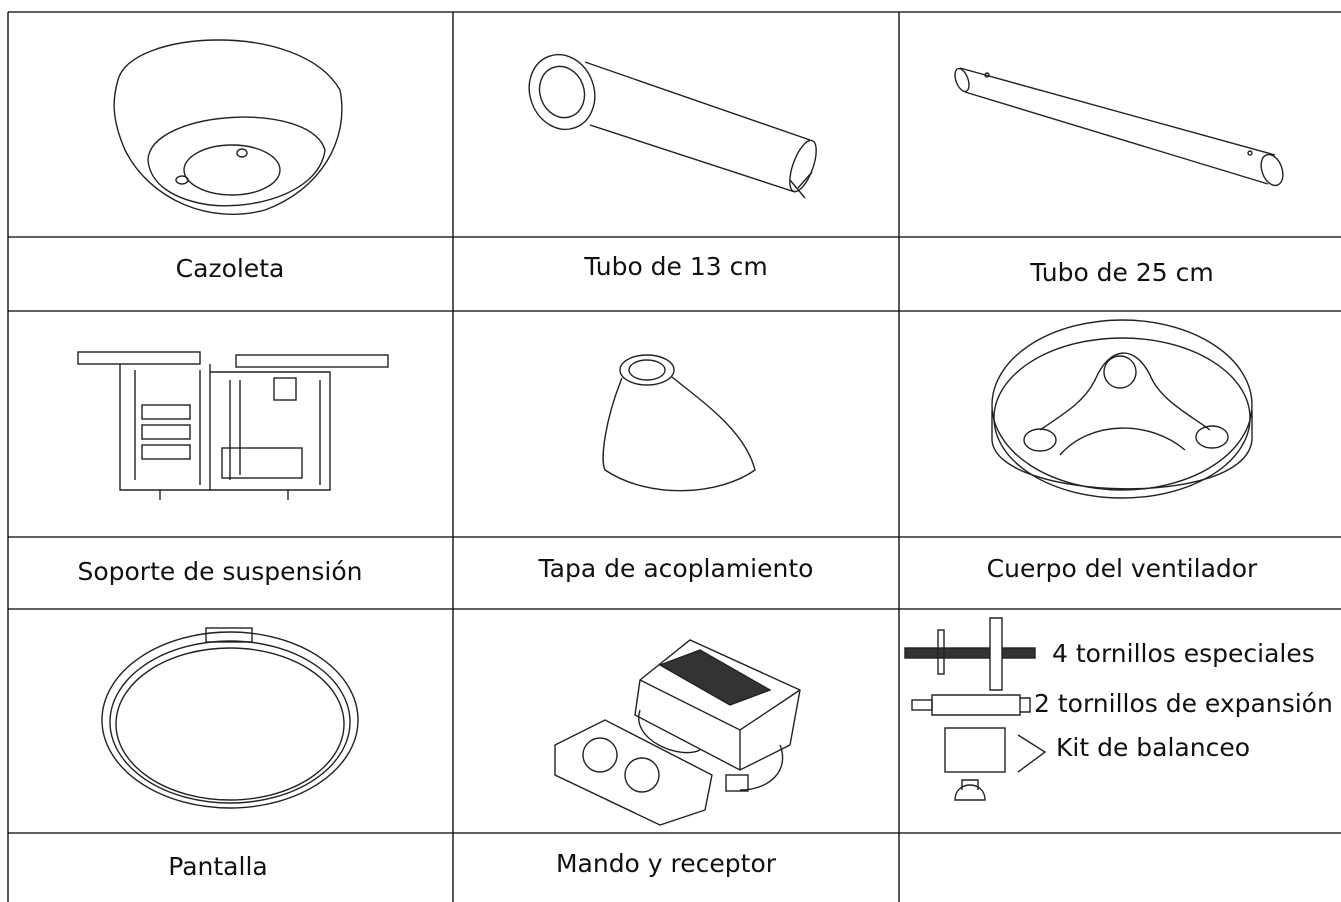 The height and width of the screenshot is (902, 1341). I want to click on tube-25-drawing, so click(1119, 127).